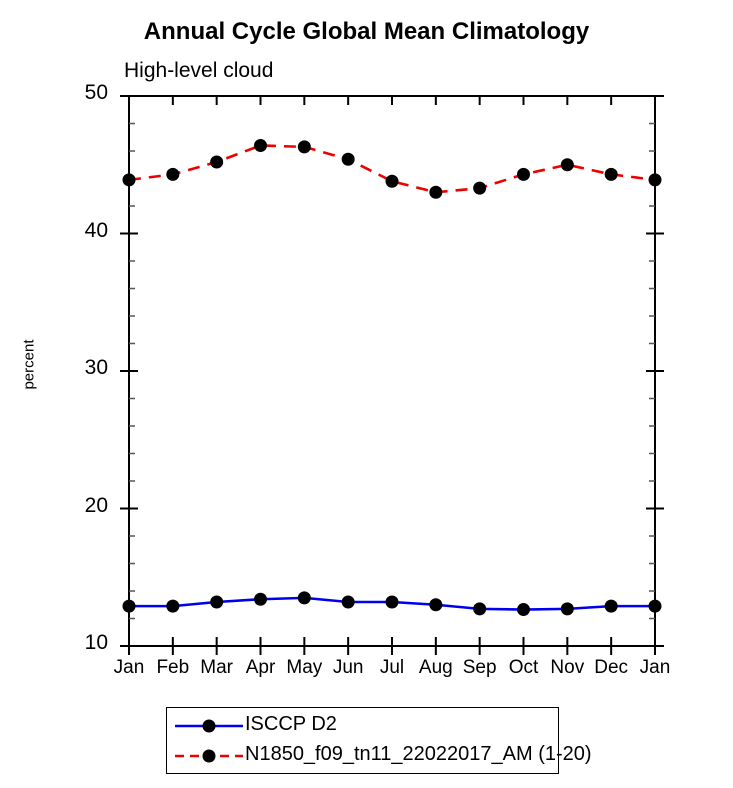 The image size is (733, 788). Describe the element at coordinates (96, 367) in the screenshot. I see `y-tick-label: 30` at that location.